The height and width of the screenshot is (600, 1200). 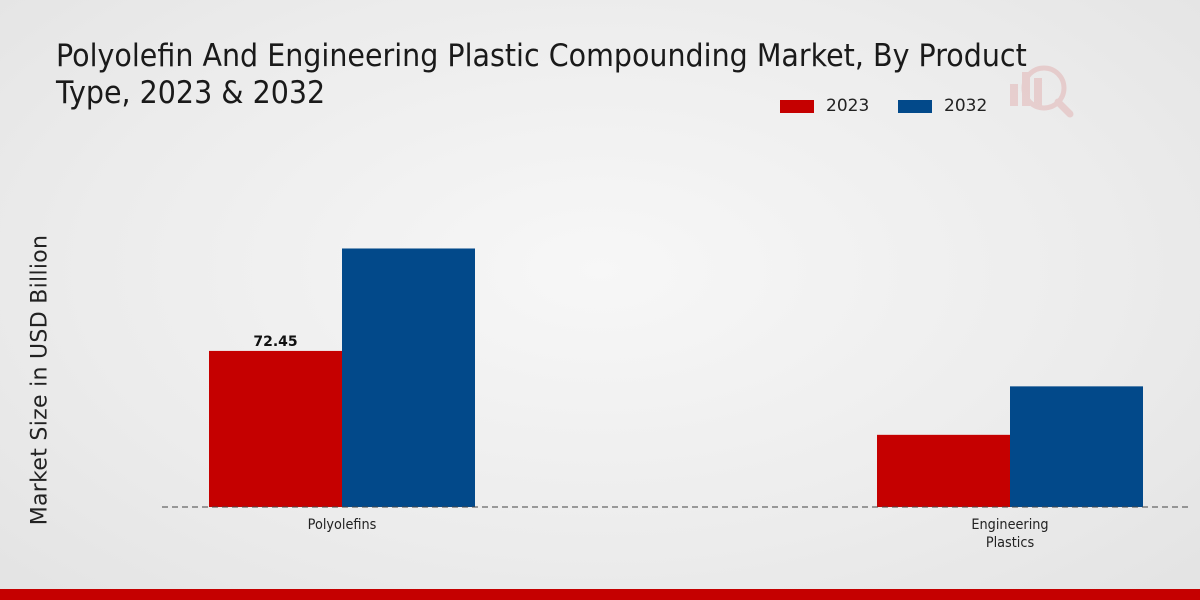 I want to click on bottom-accent-bar, so click(x=600, y=594).